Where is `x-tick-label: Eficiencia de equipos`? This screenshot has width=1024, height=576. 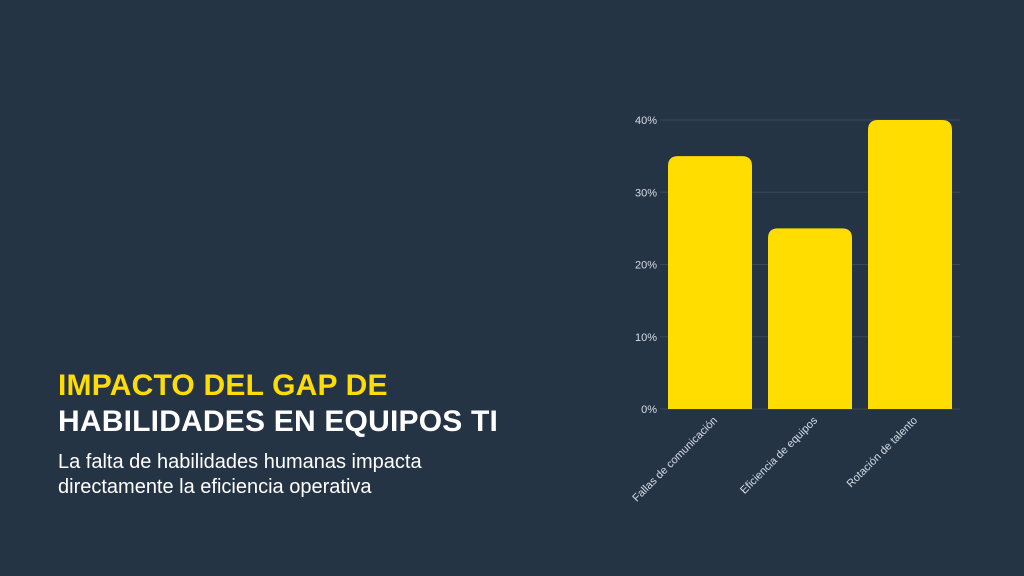
x-tick-label: Eficiencia de equipos is located at coordinates (779, 455).